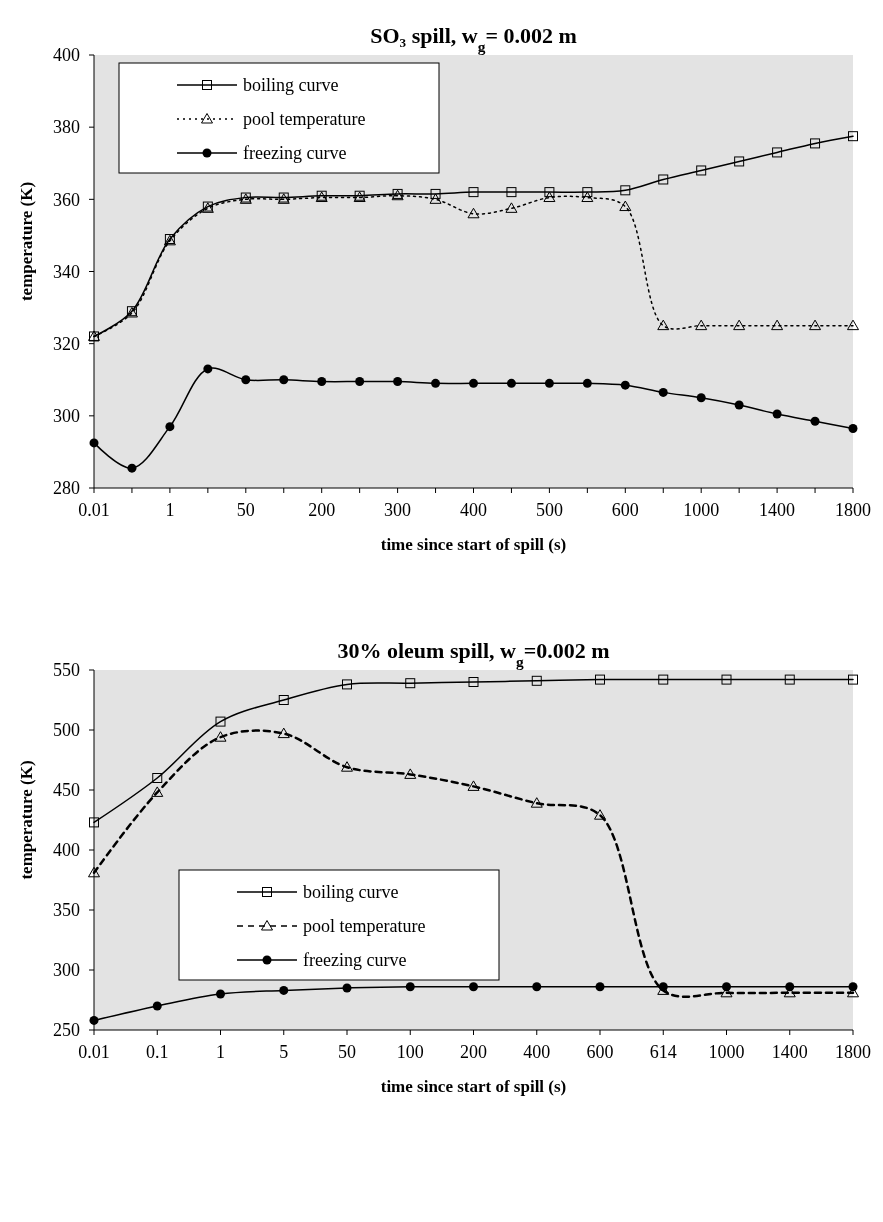  What do you see at coordinates (66, 1030) in the screenshot?
I see `y-tick-label: 250` at bounding box center [66, 1030].